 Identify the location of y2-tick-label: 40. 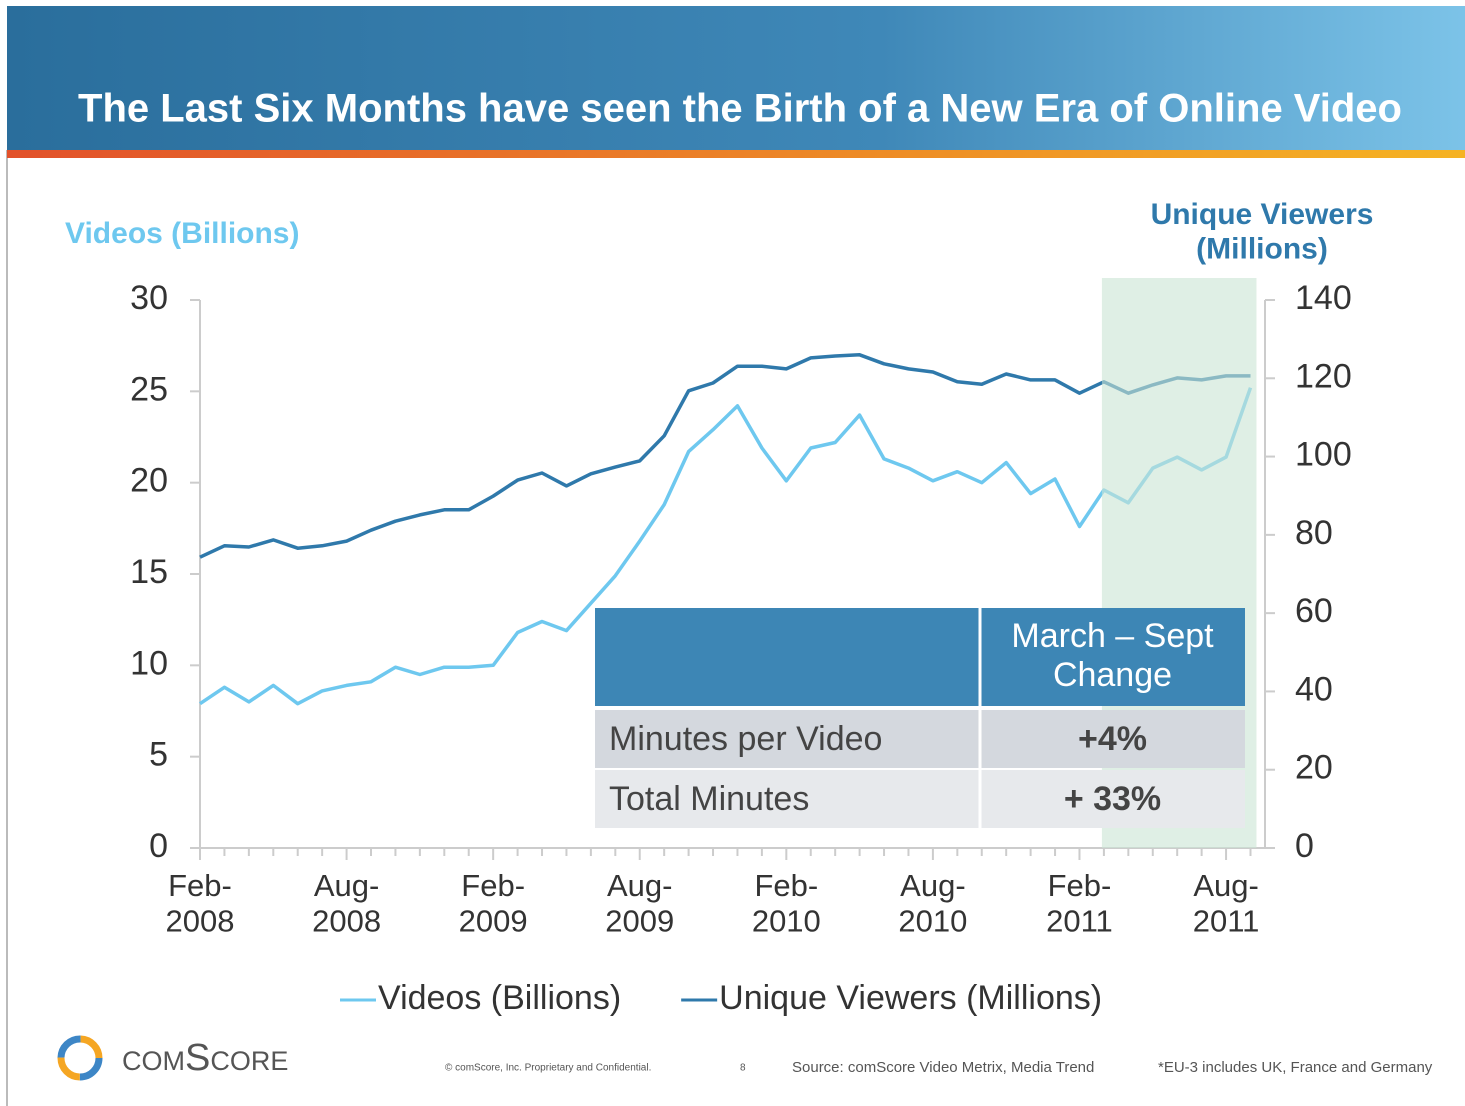
(1314, 689).